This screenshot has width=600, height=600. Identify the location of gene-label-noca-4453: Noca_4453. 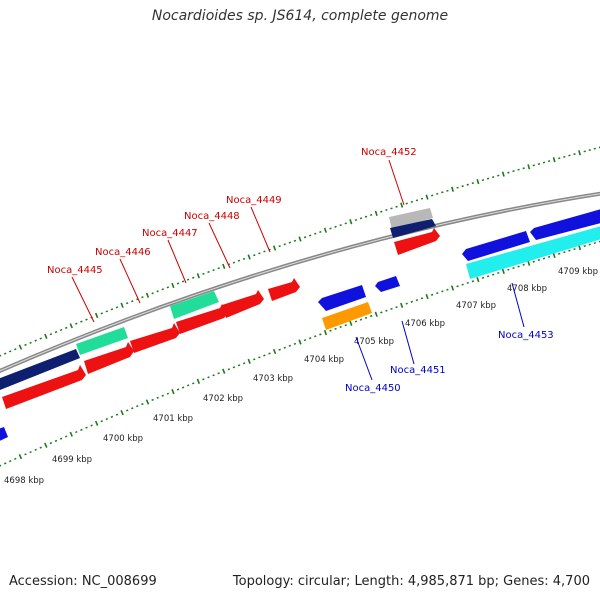
(526, 335).